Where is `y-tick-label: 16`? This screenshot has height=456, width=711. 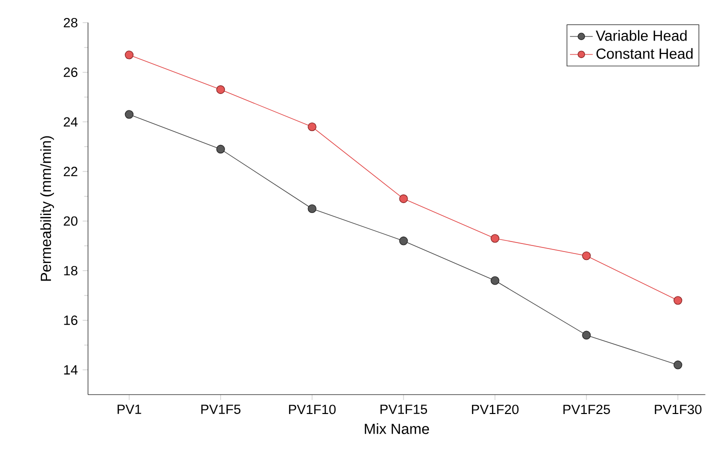 y-tick-label: 16 is located at coordinates (71, 320).